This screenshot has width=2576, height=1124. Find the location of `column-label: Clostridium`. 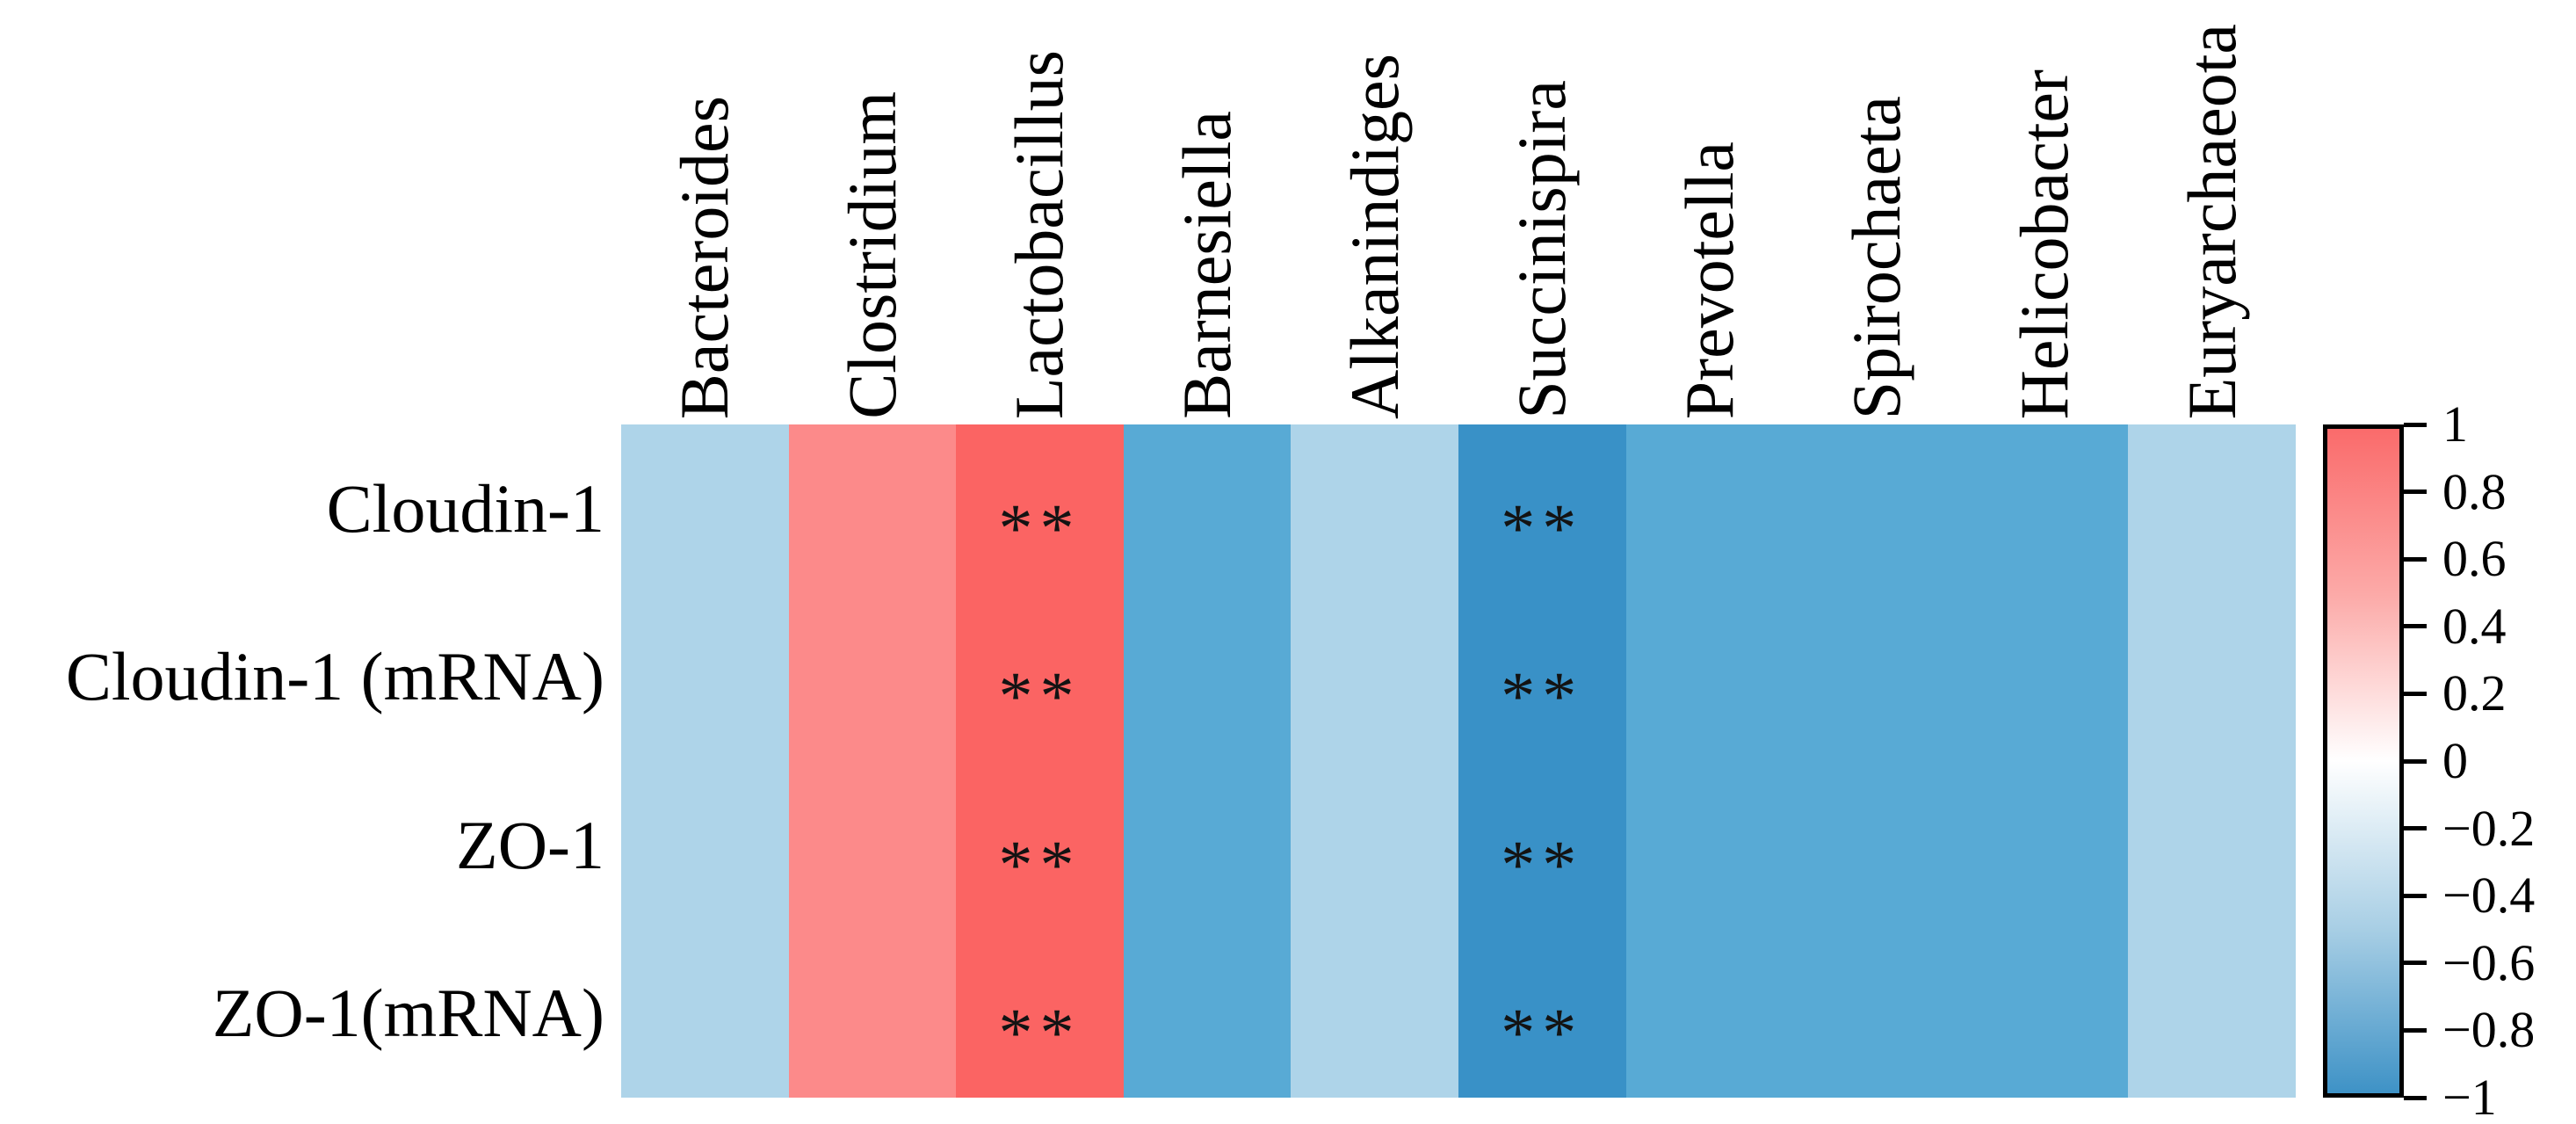

column-label: Clostridium is located at coordinates (871, 255).